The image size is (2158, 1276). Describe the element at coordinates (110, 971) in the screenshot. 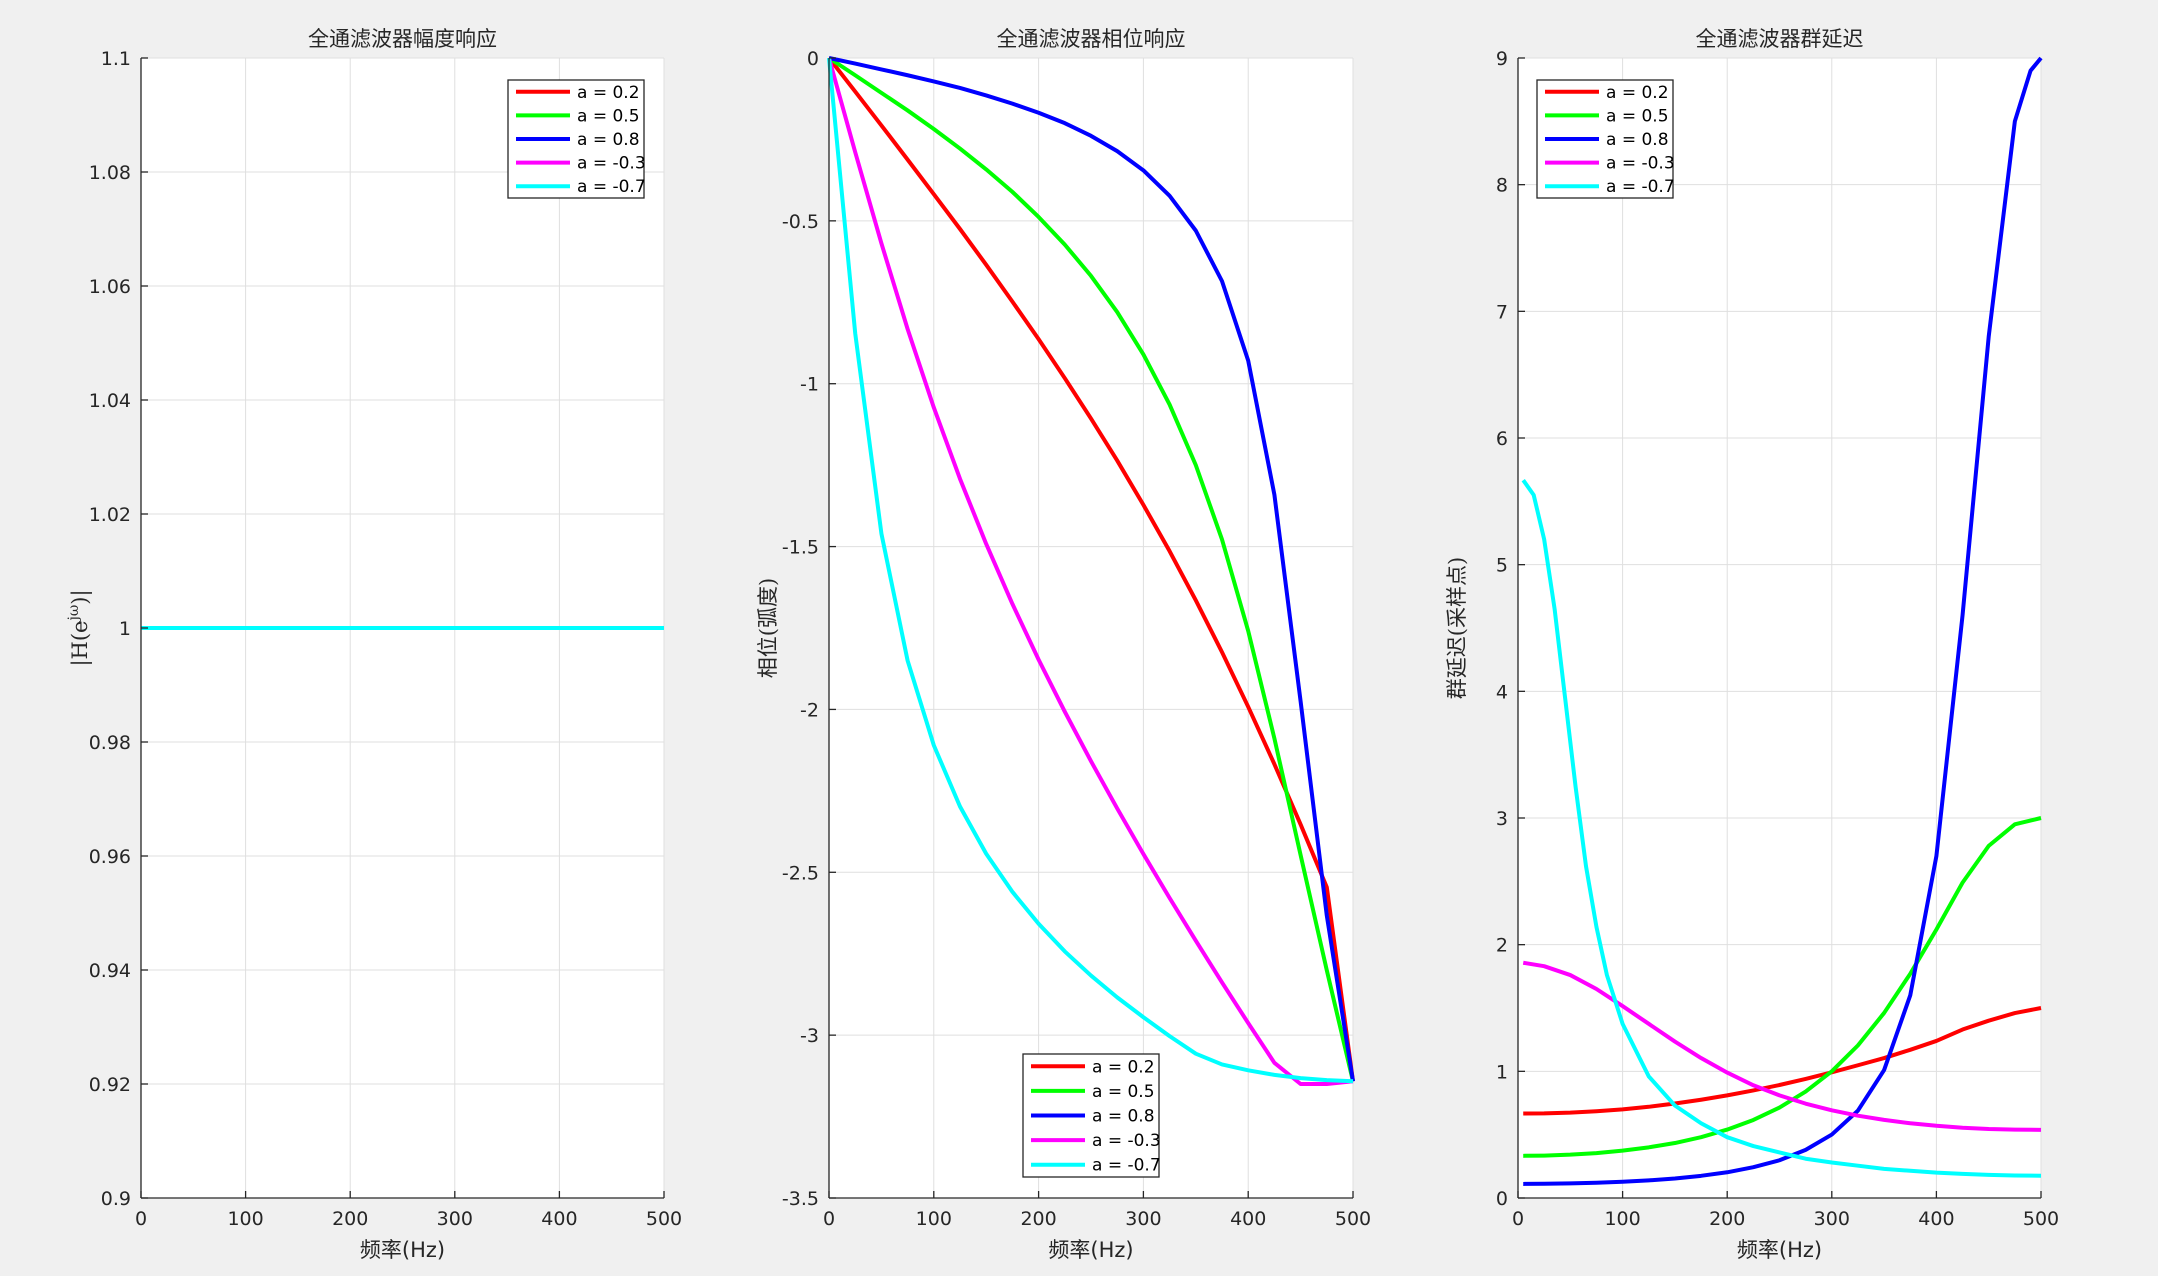

I see `y-tick-label: 0.94` at that location.